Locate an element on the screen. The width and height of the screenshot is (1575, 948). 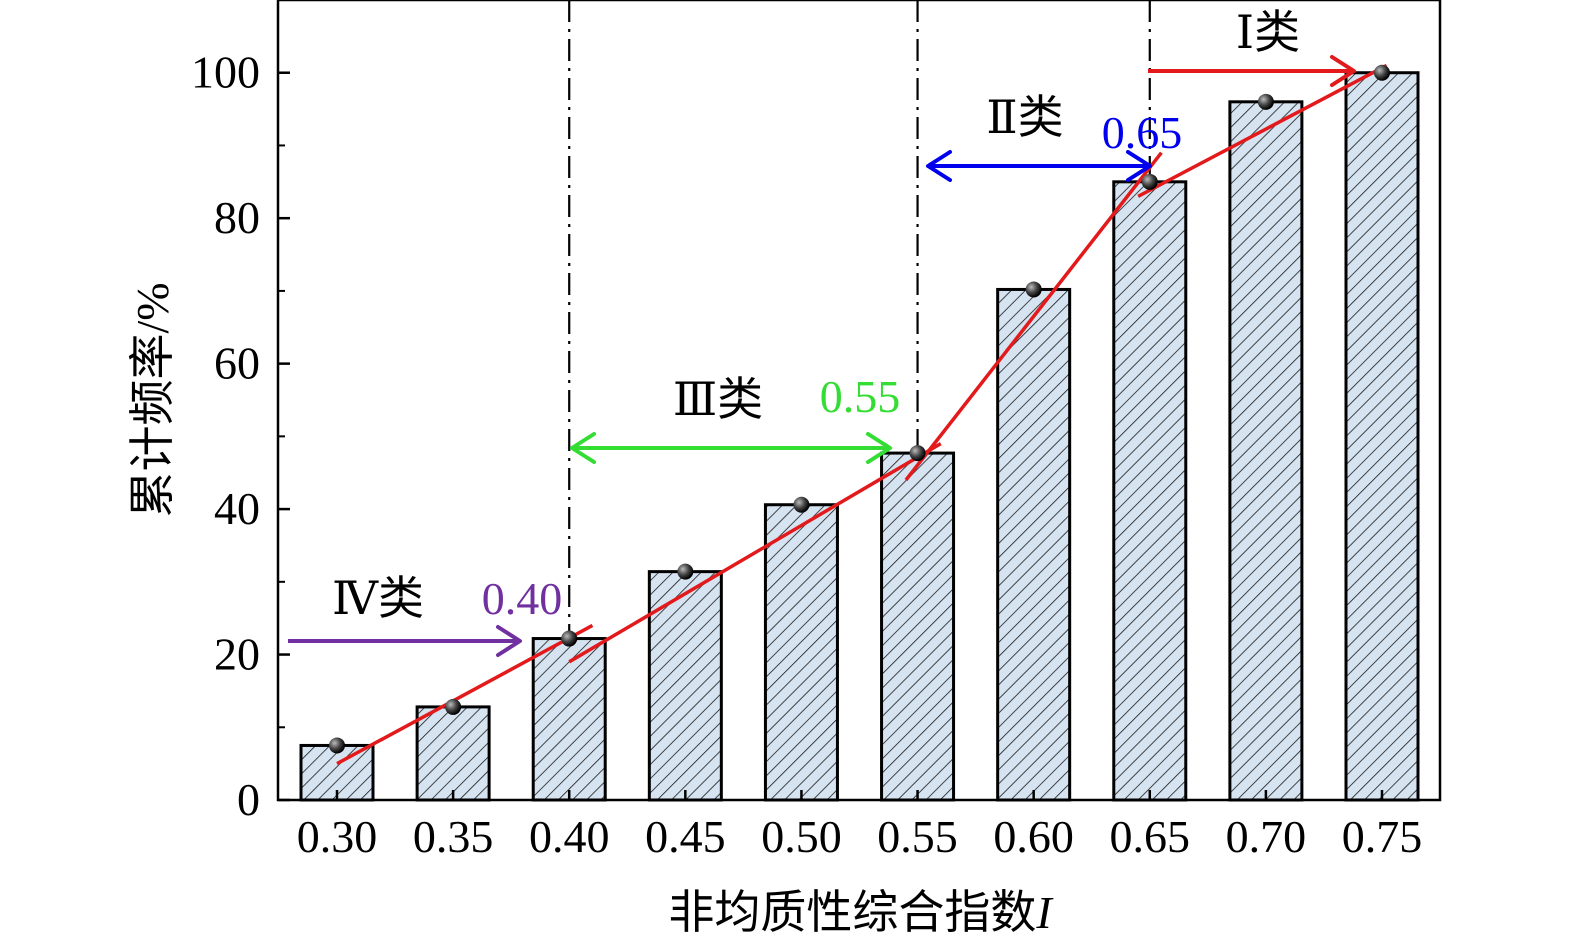
x-tick-label: 0.65 is located at coordinates (1150, 836).